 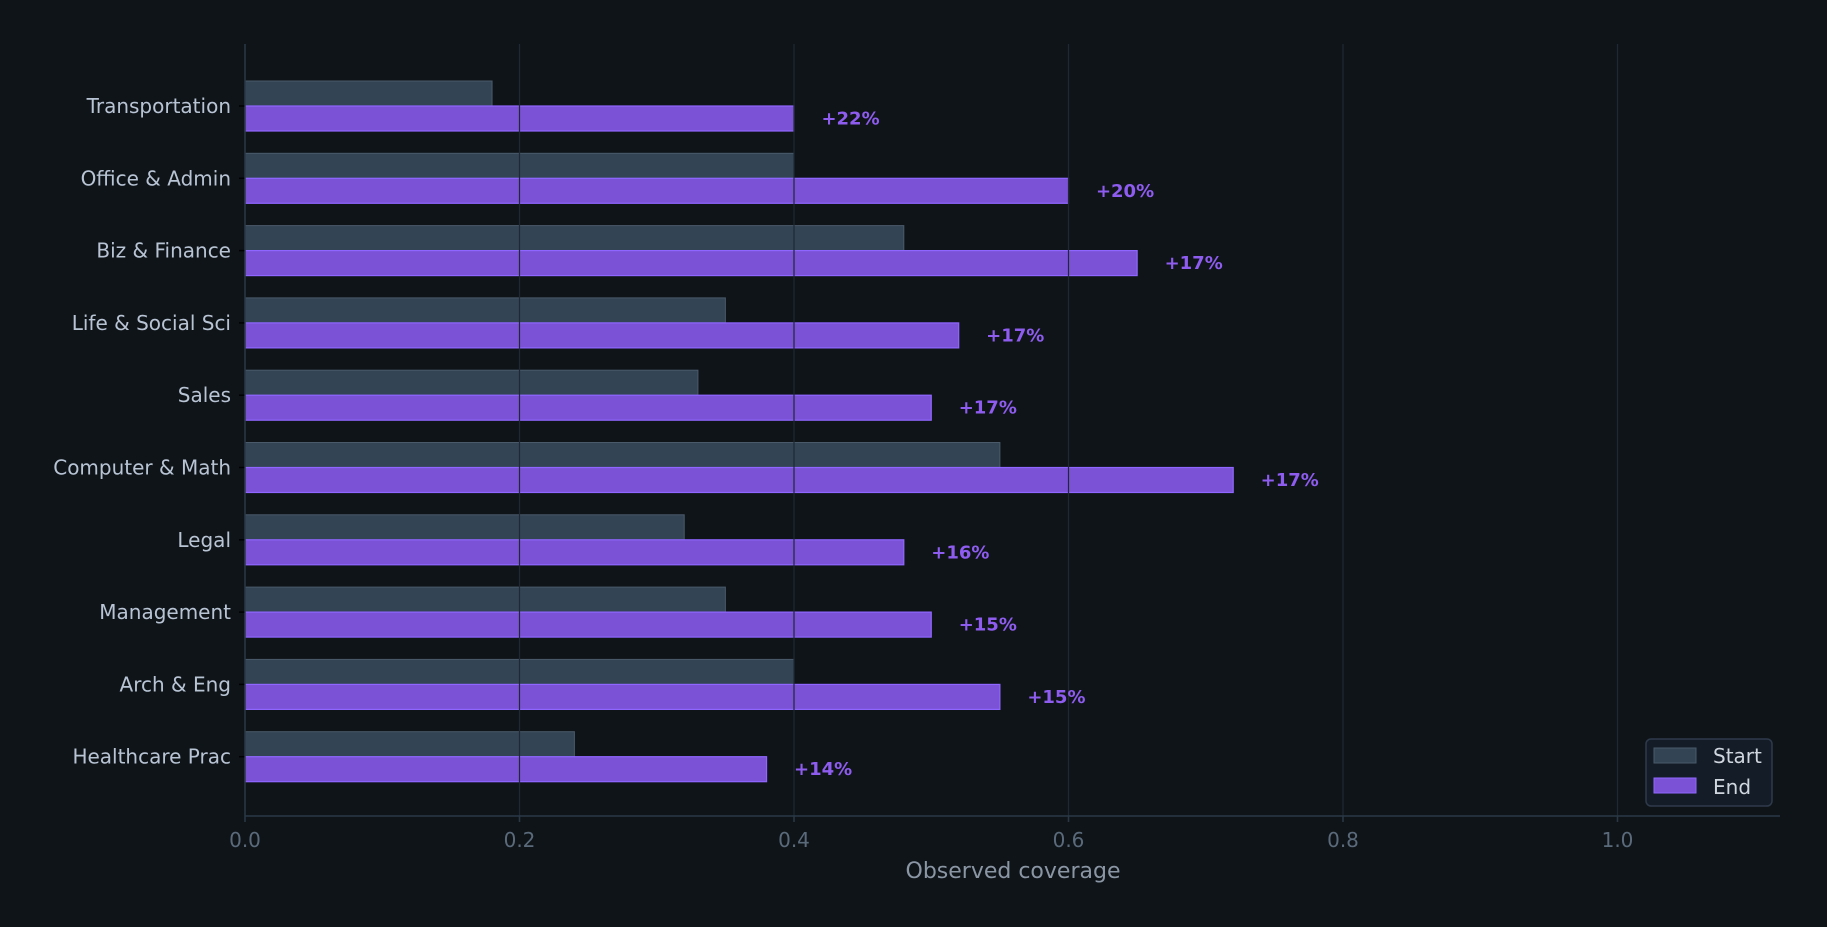 What do you see at coordinates (960, 552) in the screenshot?
I see `change-annotation: +16%` at bounding box center [960, 552].